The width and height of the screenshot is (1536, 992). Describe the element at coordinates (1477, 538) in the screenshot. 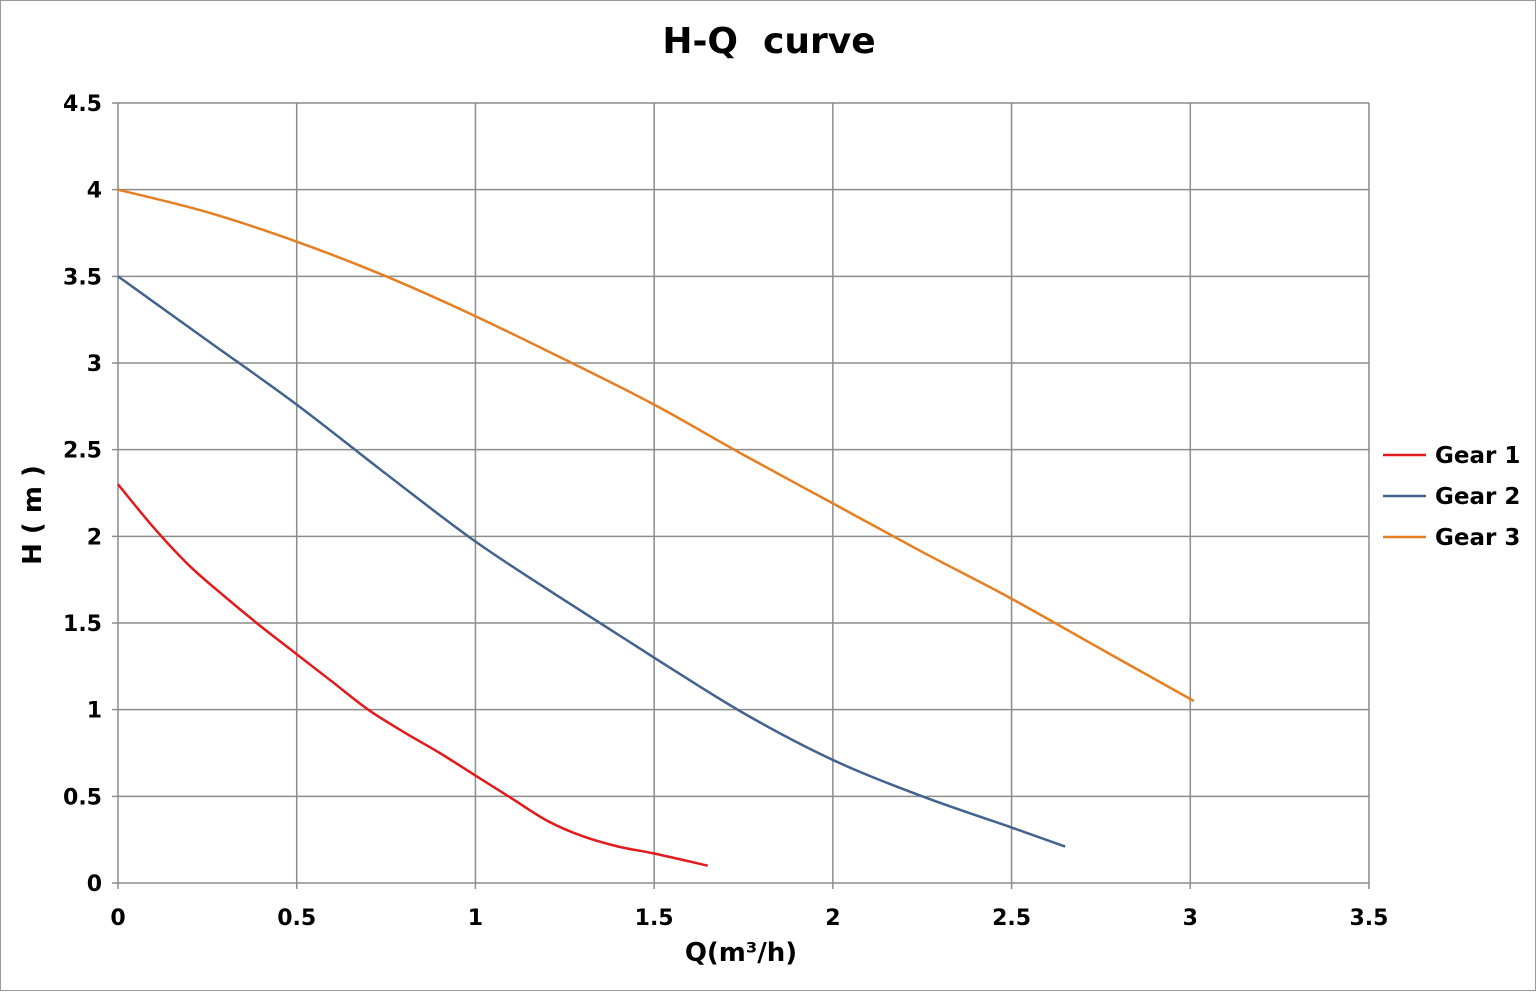

I see `legend-label-gear-3: Gear 3` at that location.